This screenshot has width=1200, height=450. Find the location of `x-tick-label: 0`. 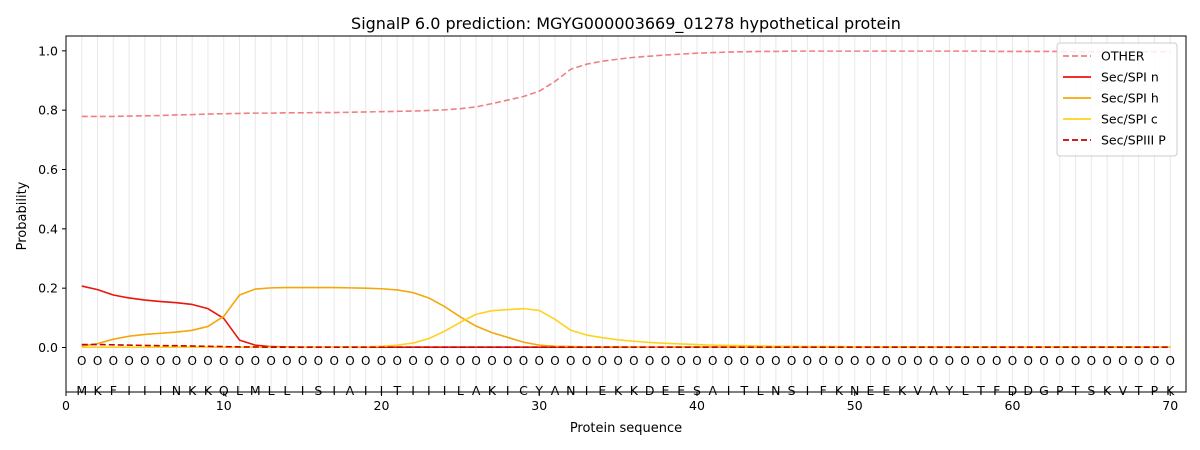

x-tick-label: 0 is located at coordinates (66, 405).